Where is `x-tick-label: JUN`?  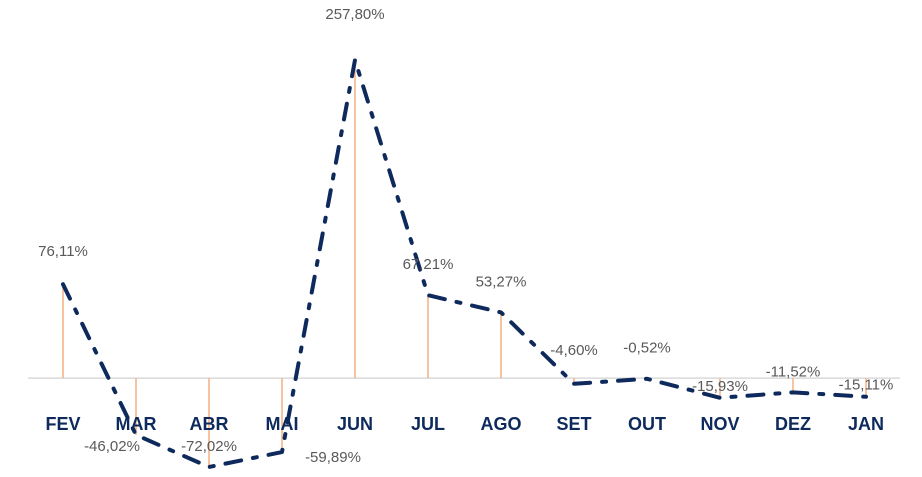 x-tick-label: JUN is located at coordinates (355, 424).